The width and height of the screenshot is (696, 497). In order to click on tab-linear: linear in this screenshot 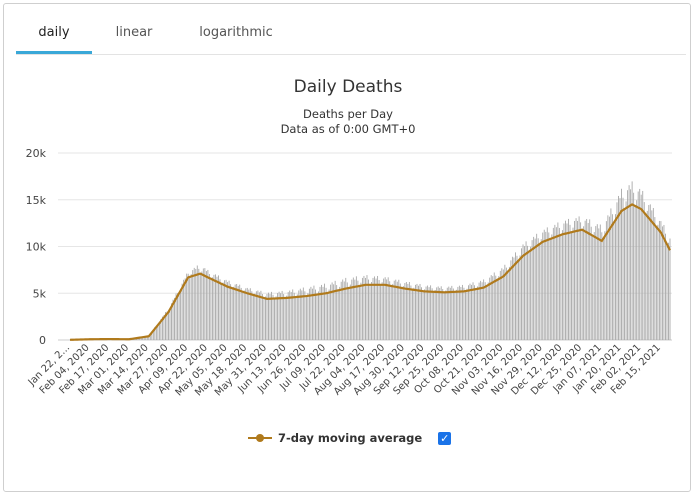, I will do `click(134, 32)`.